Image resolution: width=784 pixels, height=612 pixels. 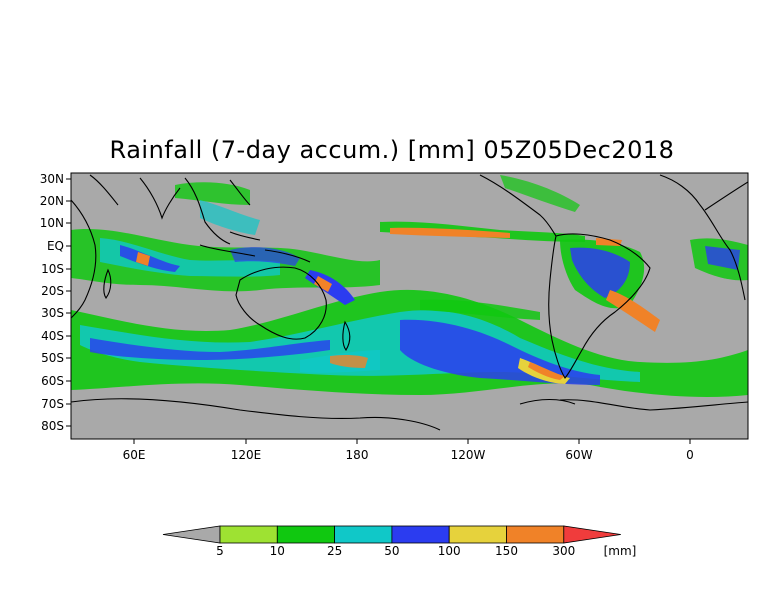 What do you see at coordinates (346, 335) in the screenshot?
I see `new-zealand-coast` at bounding box center [346, 335].